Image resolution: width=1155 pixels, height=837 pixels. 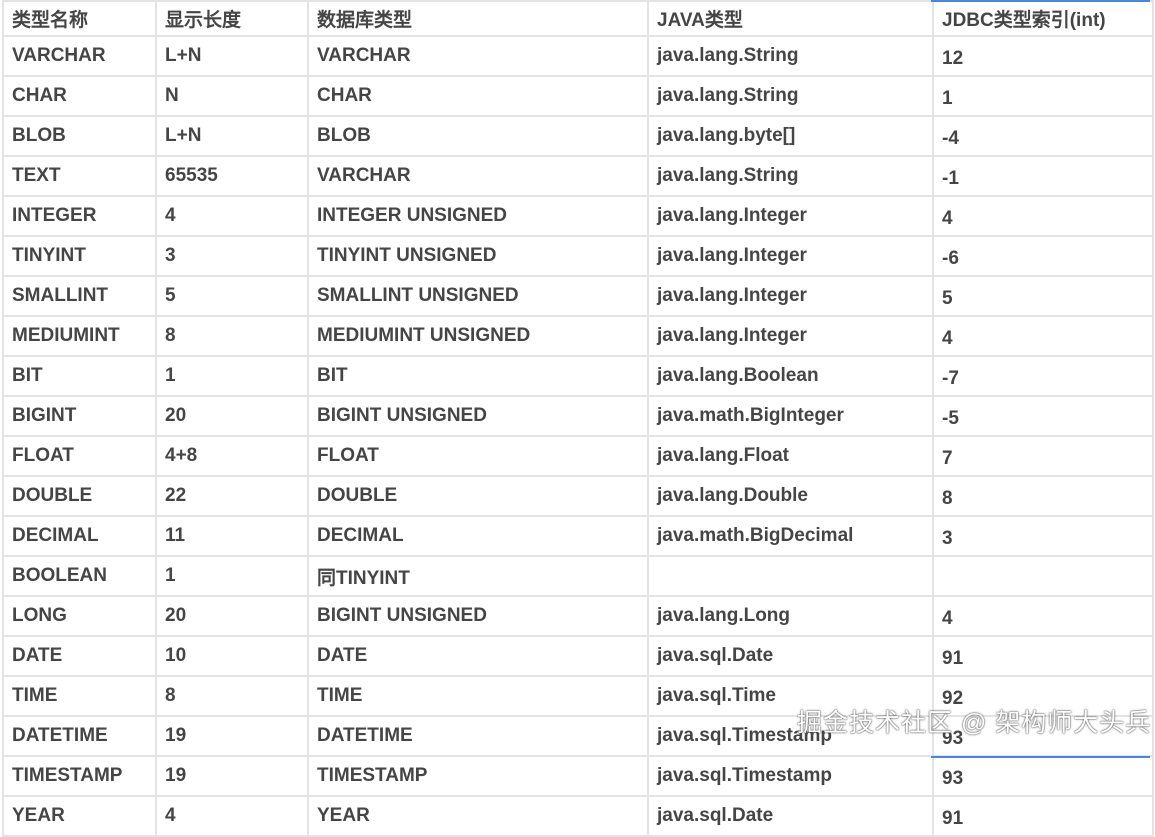 I want to click on table-cell: java.sql.Time, so click(x=790, y=696).